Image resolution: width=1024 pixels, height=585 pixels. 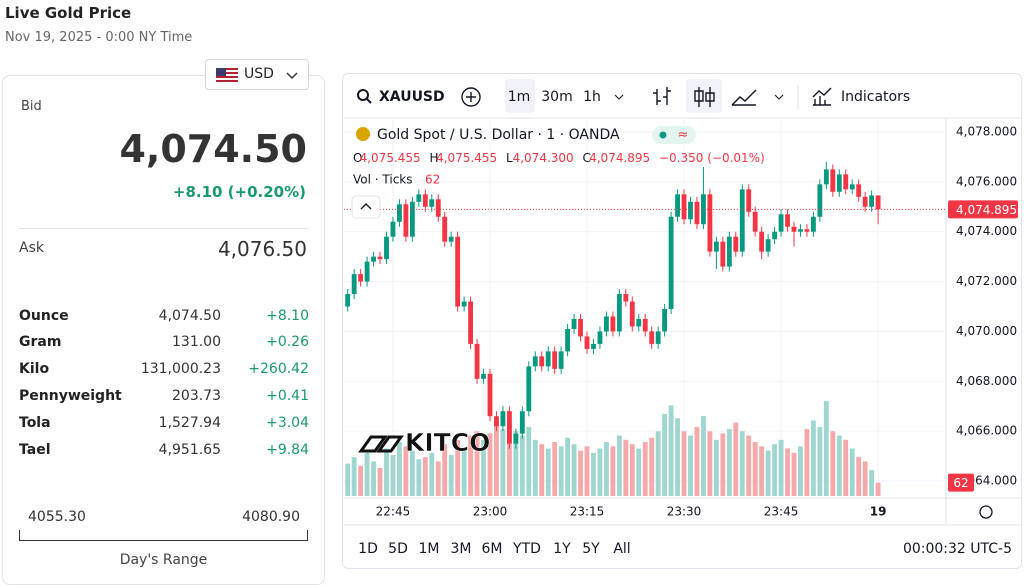 I want to click on unit-row: Tael 4,951.65 +9.84, so click(x=164, y=452).